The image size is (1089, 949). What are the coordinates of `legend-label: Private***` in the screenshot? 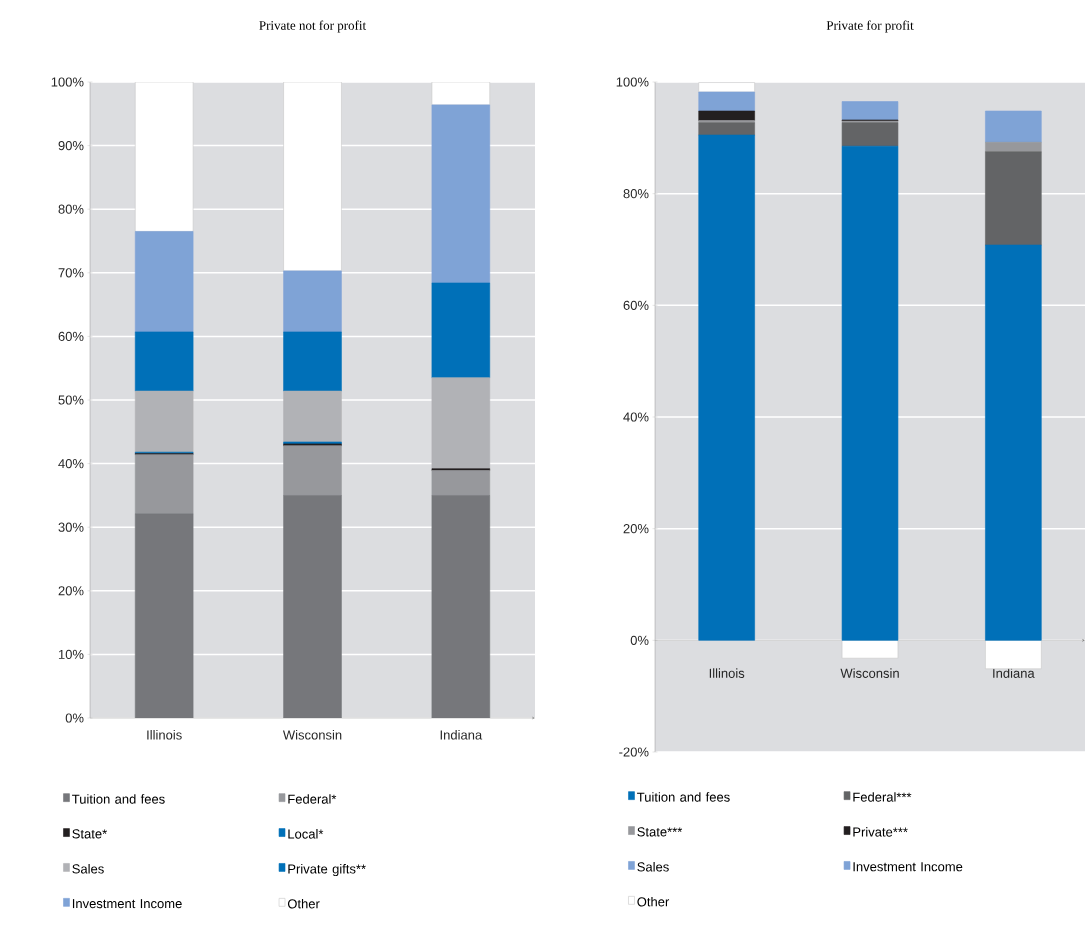 It's located at (880, 832).